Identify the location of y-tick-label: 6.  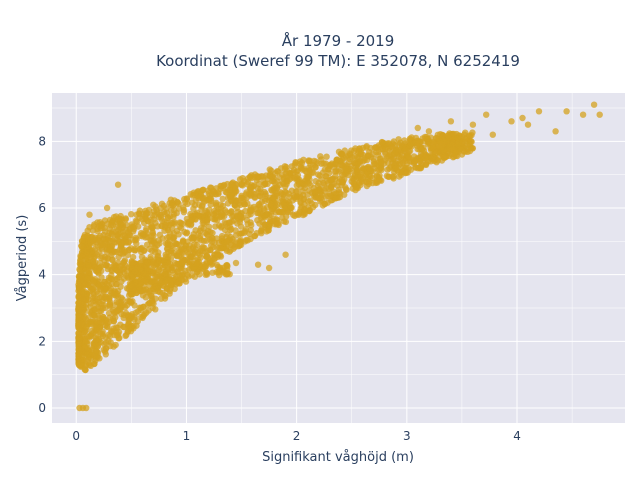
(42, 208).